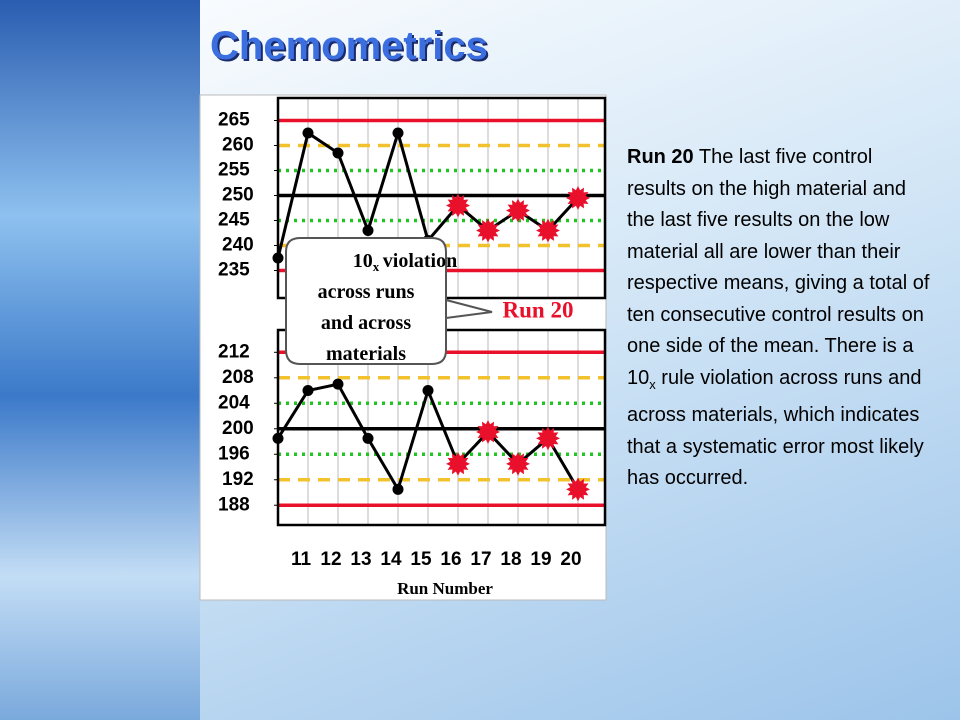  What do you see at coordinates (376, 266) in the screenshot?
I see `callout-sub: x` at bounding box center [376, 266].